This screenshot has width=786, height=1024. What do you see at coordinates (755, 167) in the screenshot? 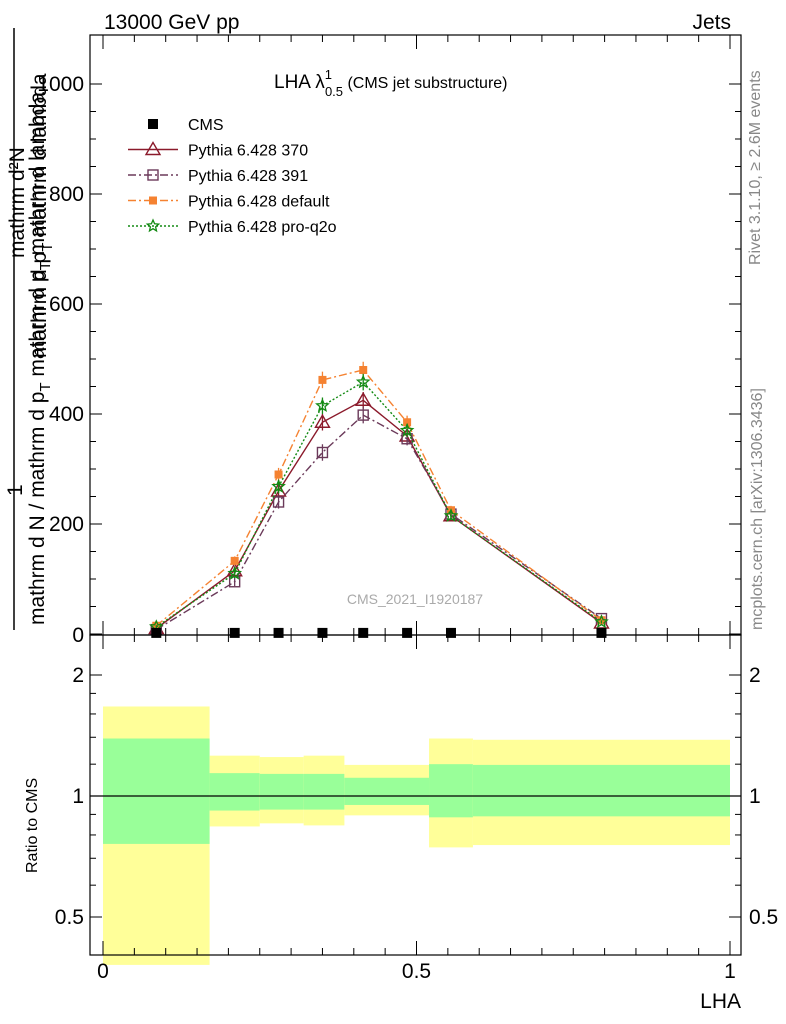
I see `rivet-label: Rivet 3.1.10, ≥ 2.6M events` at bounding box center [755, 167].